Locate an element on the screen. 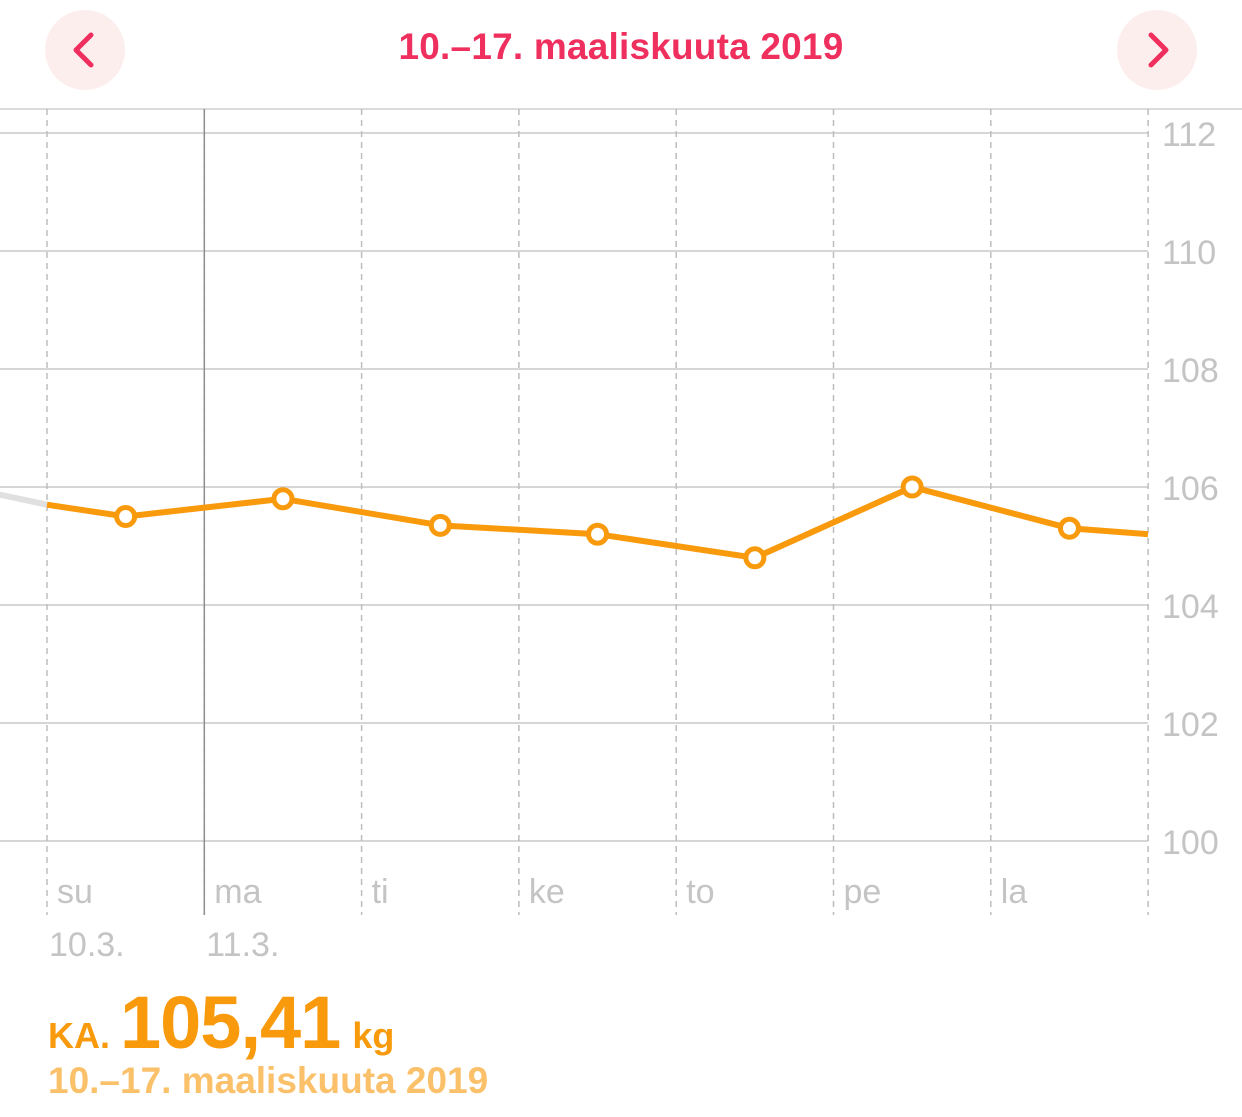 This screenshot has height=1117, width=1242. y-tick-label: 108 is located at coordinates (1190, 371).